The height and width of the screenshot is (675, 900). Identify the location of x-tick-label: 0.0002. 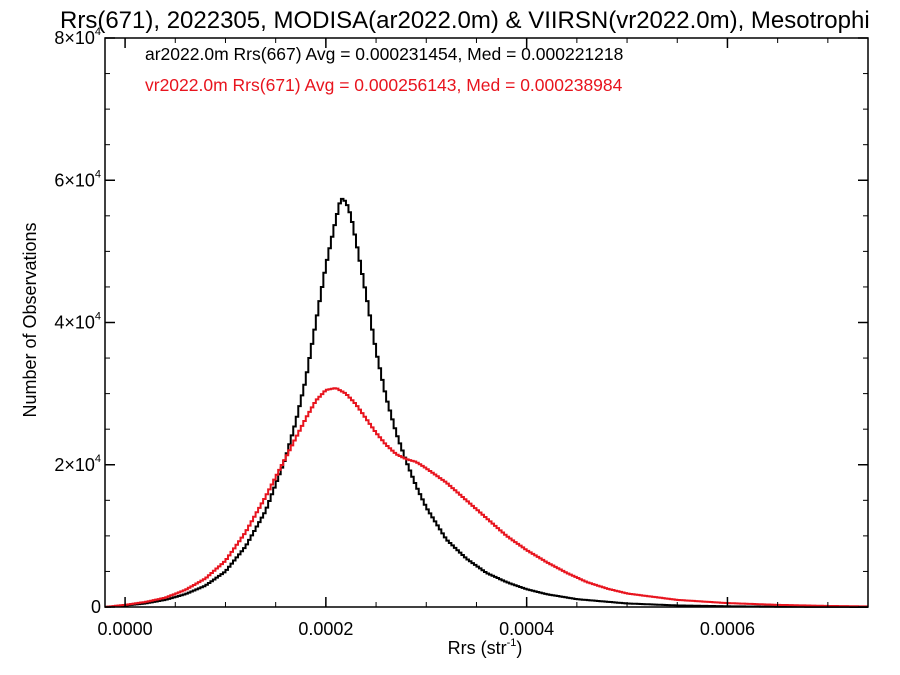
(325, 629).